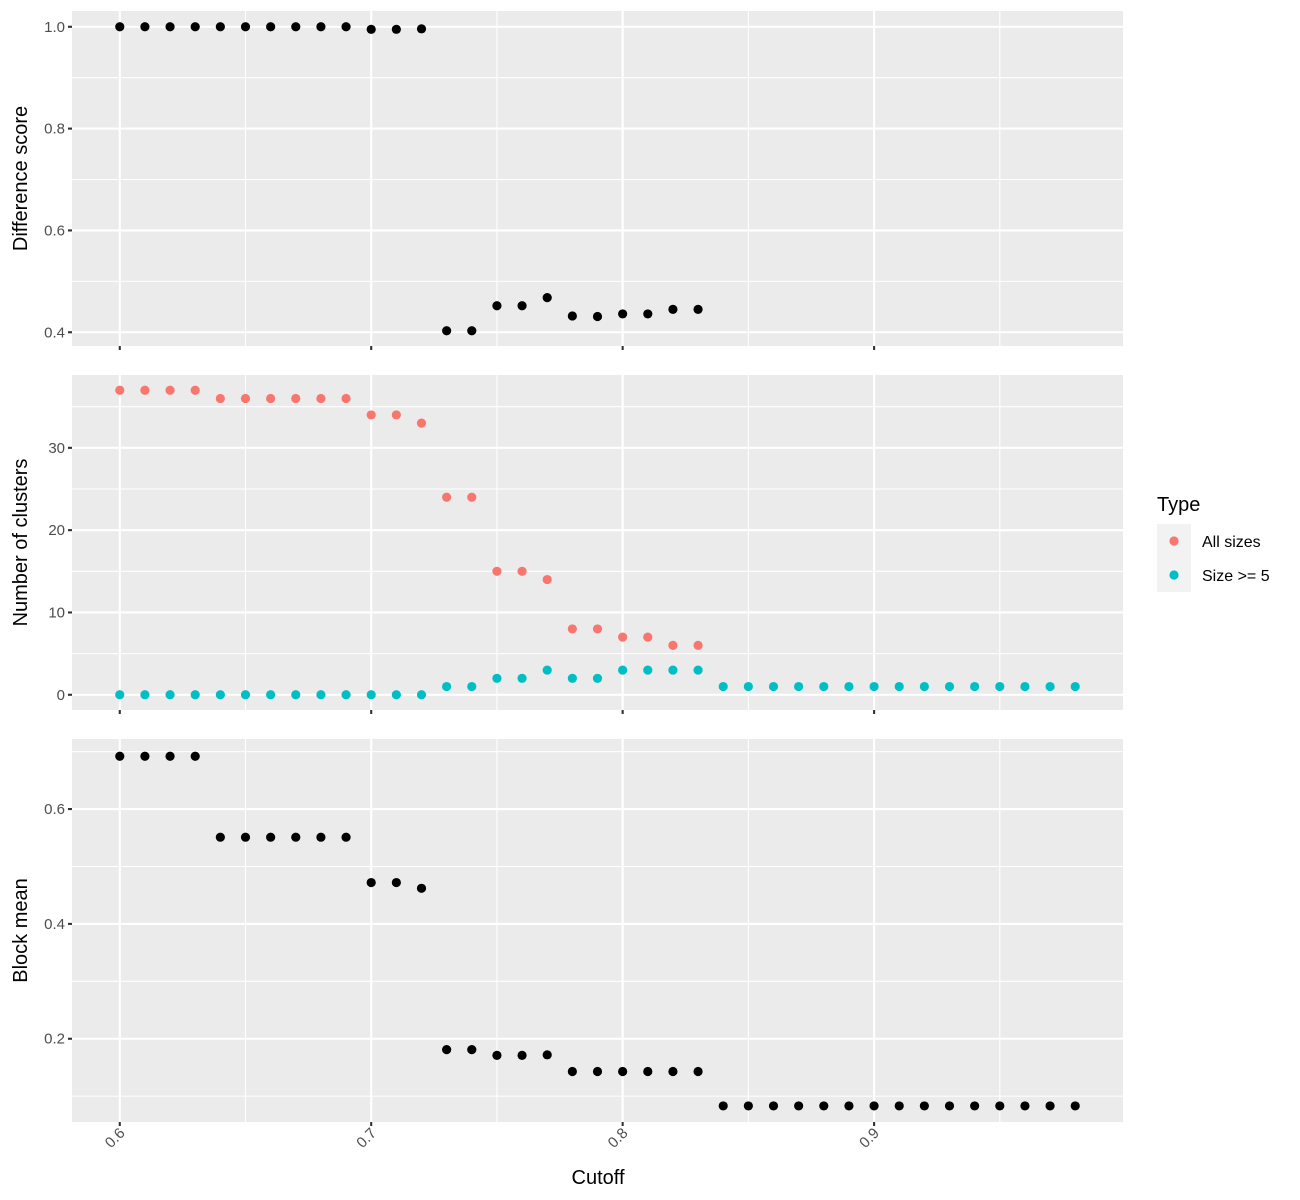  What do you see at coordinates (409, 517) in the screenshot?
I see `series-all-sizes` at bounding box center [409, 517].